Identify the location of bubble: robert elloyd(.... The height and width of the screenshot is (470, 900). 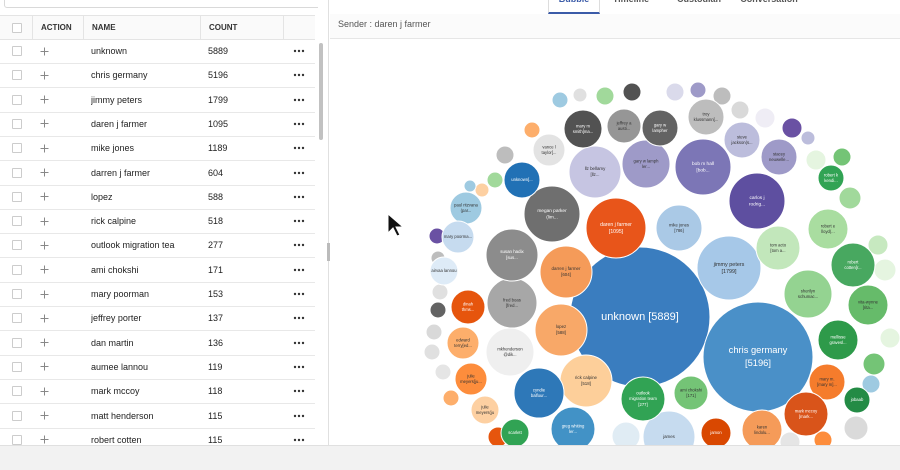
(828, 229).